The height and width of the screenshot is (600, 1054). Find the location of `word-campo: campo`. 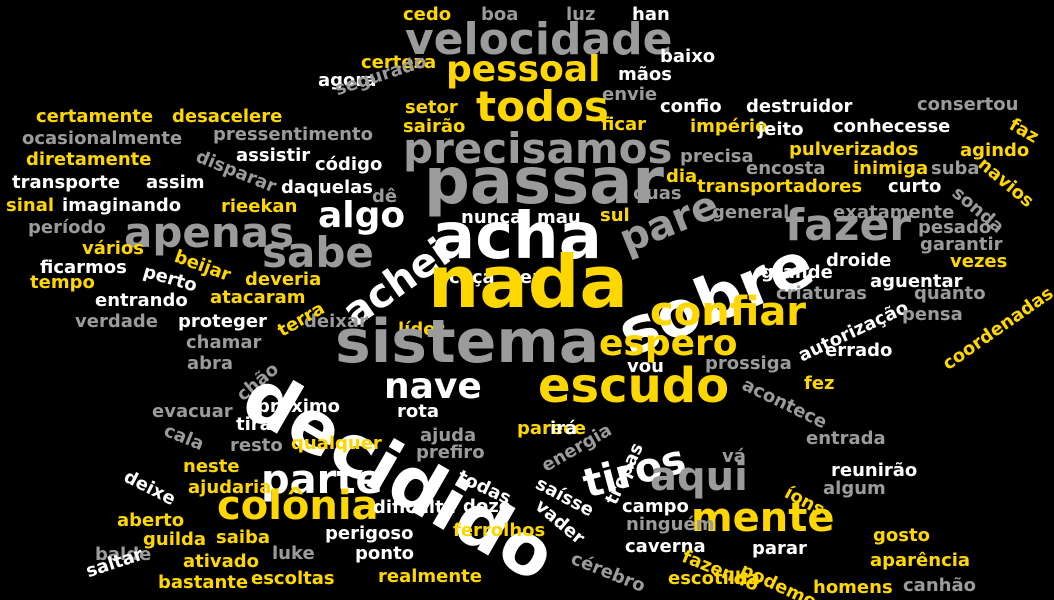

word-campo: campo is located at coordinates (655, 506).